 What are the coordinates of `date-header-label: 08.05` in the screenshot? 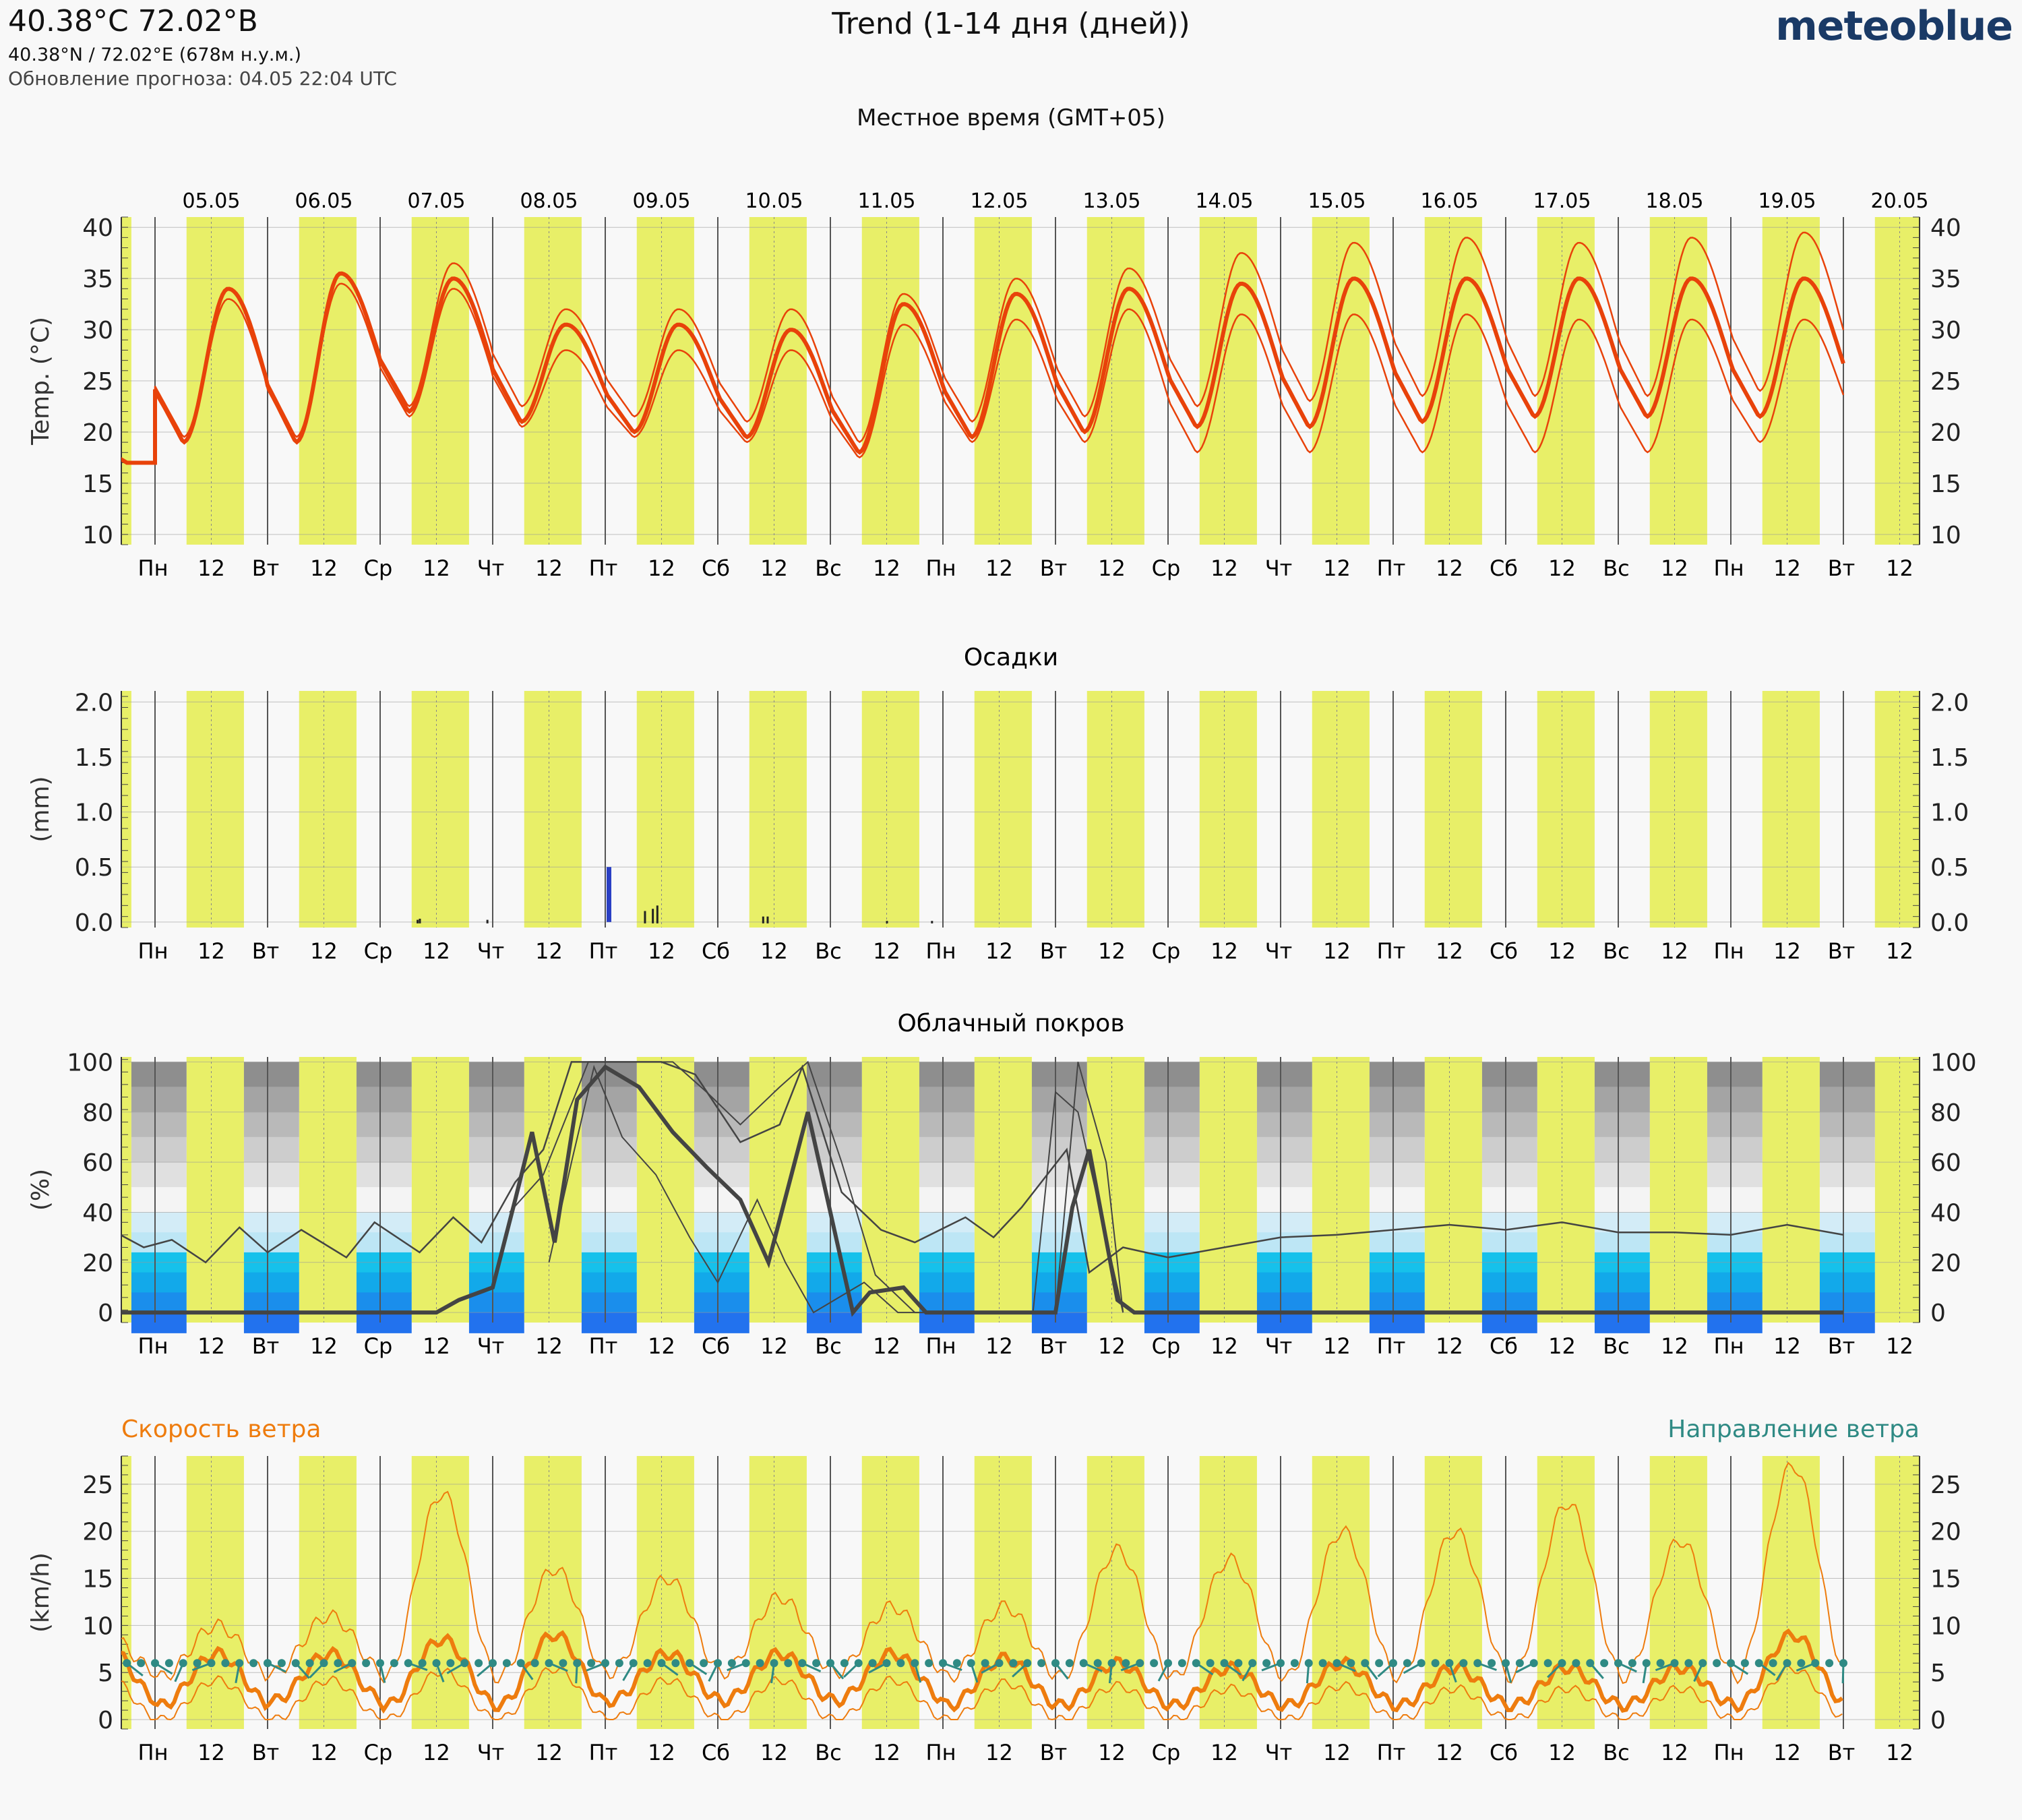 It's located at (549, 201).